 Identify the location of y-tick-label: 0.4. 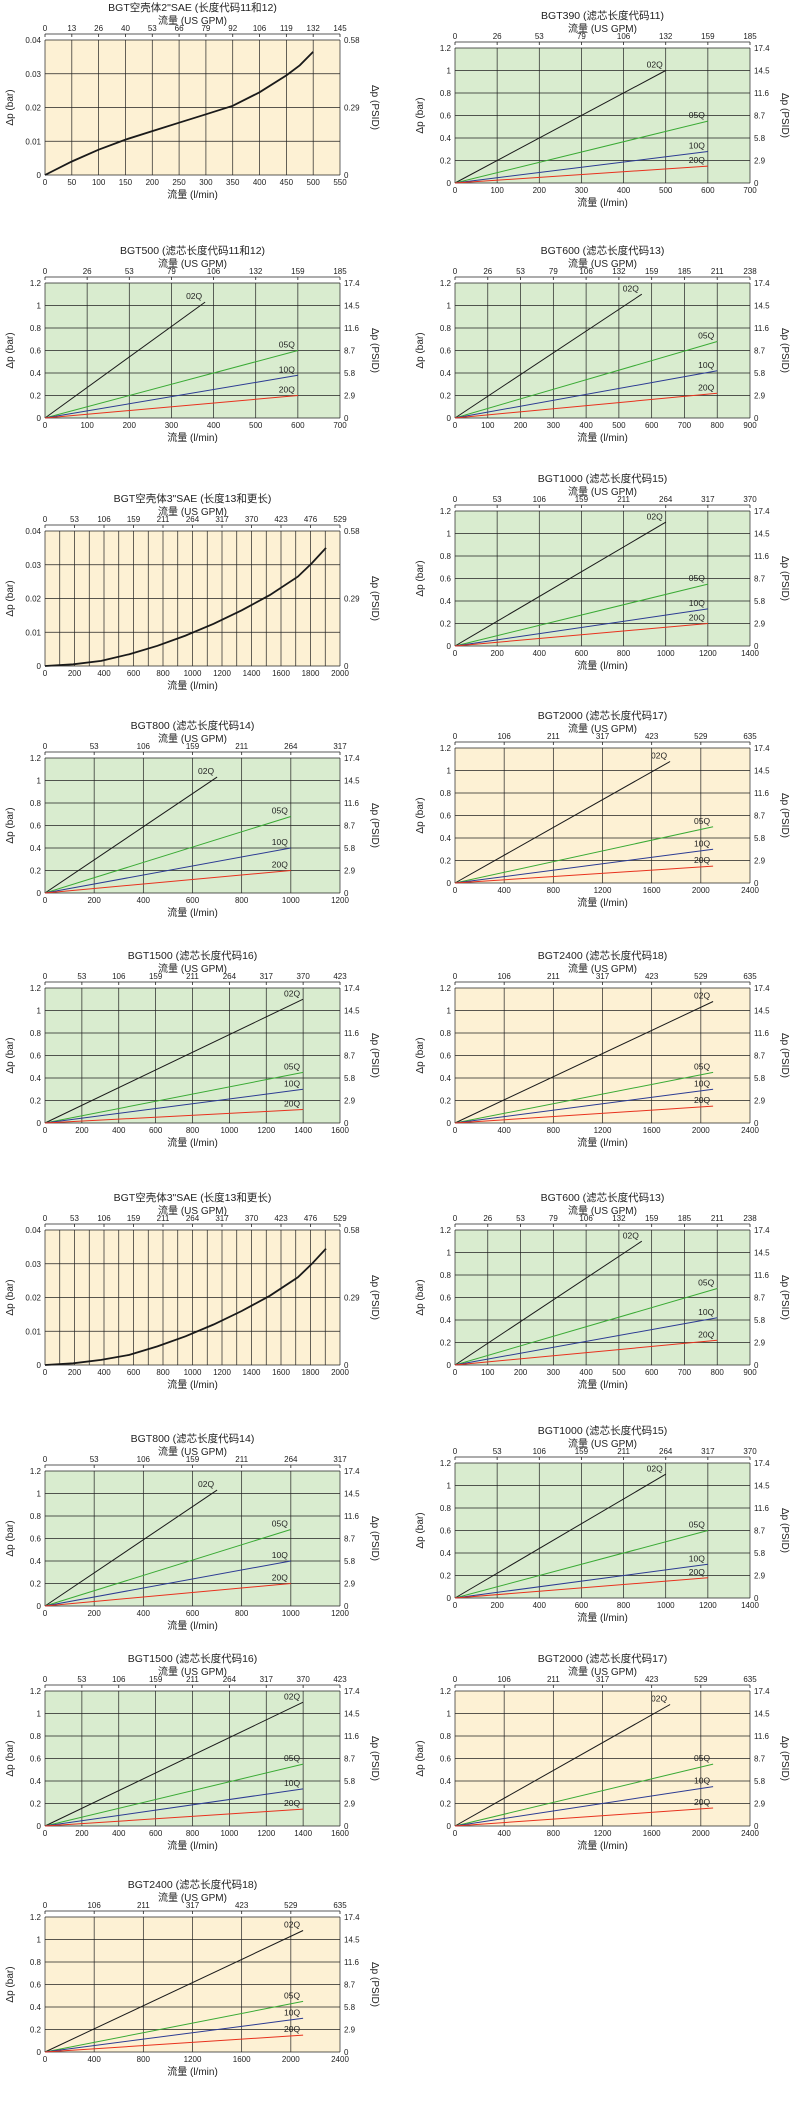
(36, 848).